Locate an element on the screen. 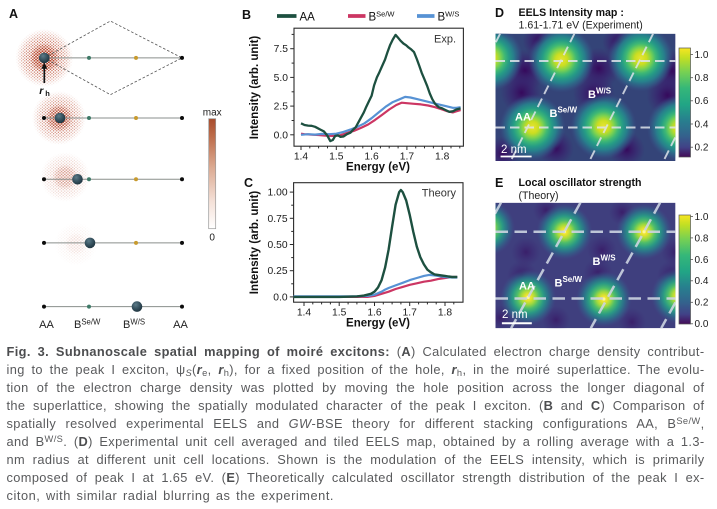 This screenshot has width=717, height=509. svg-text: D is located at coordinates (499, 13).